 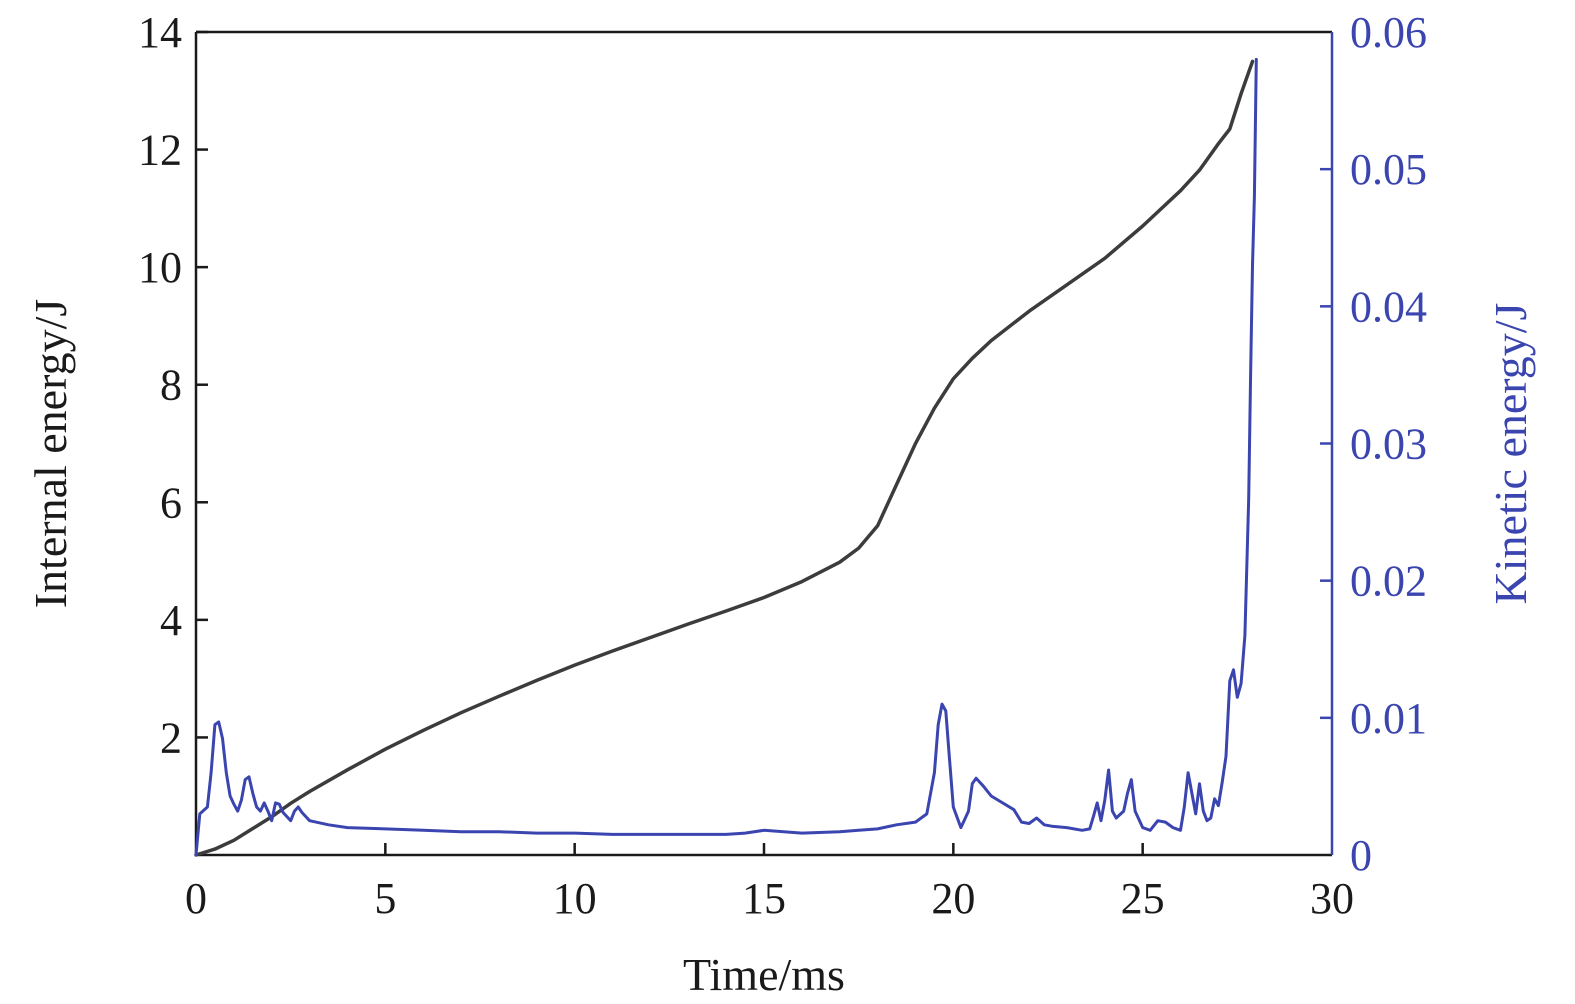 What do you see at coordinates (1388, 32) in the screenshot?
I see `y-right-tick-label: 0.06` at bounding box center [1388, 32].